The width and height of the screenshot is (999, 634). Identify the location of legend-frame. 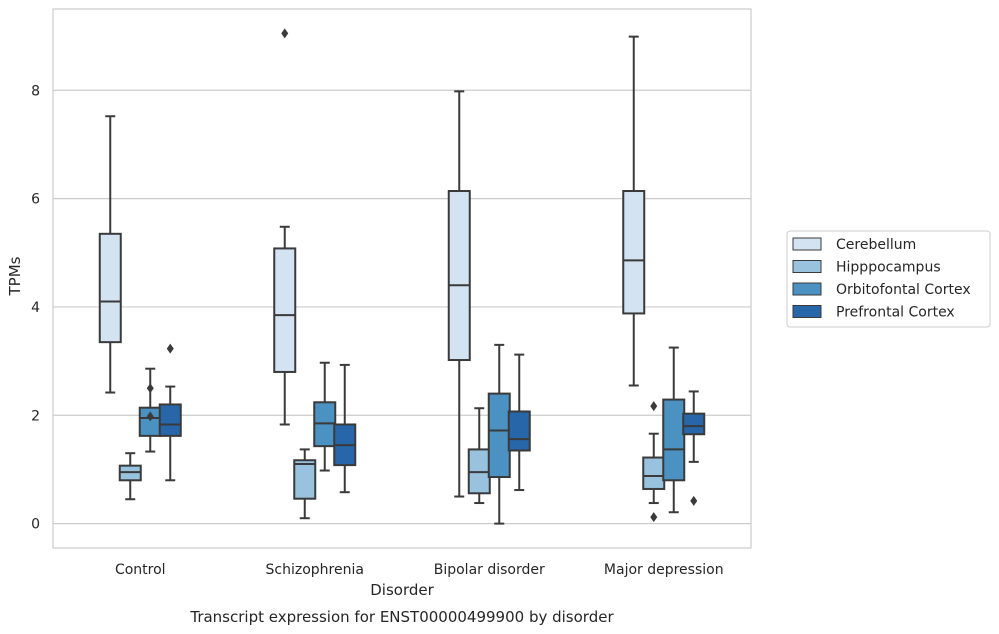
(888, 279).